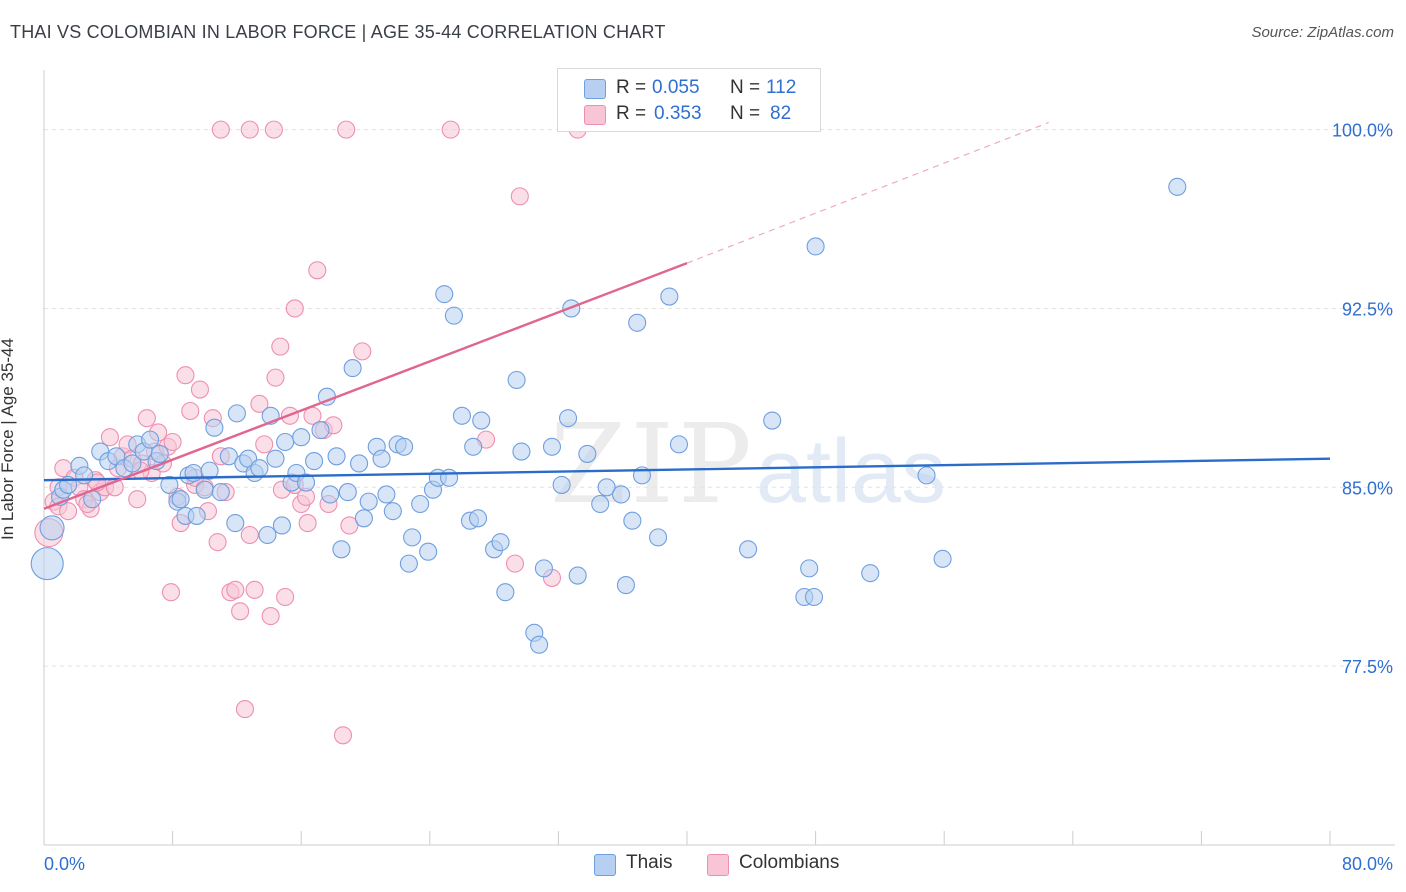 This screenshot has height=892, width=1406. I want to click on colombians-trend-line, so click(365, 386).